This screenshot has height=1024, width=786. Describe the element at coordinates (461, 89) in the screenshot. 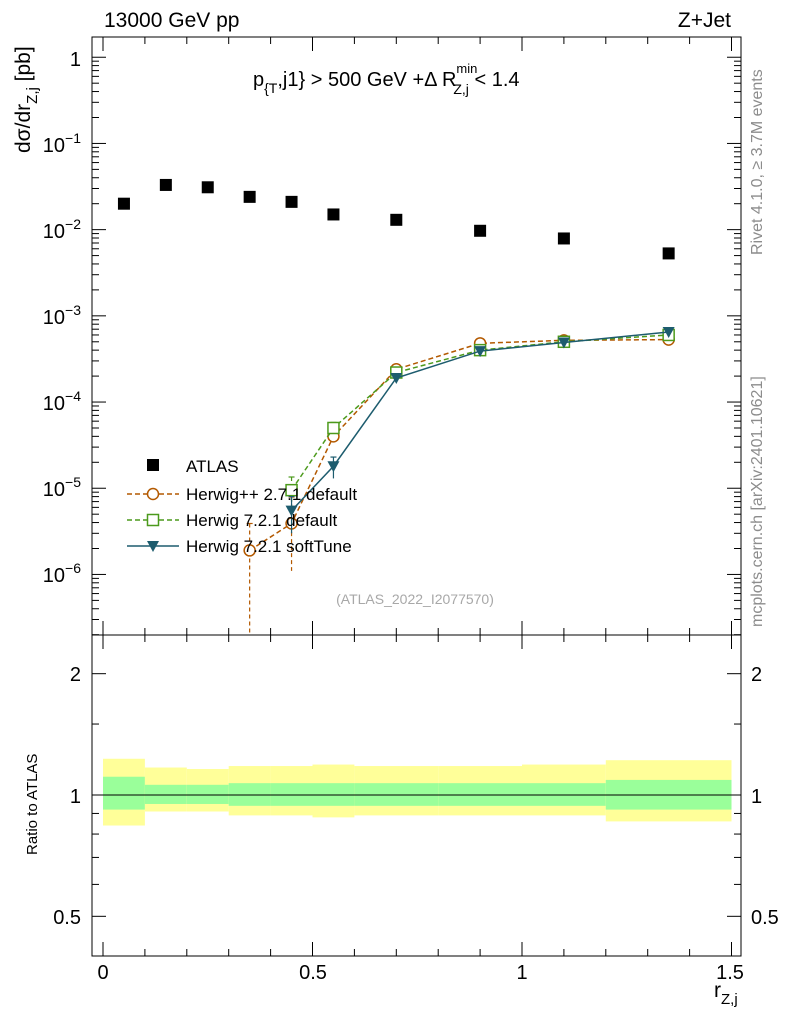

I see `cut-sub2: Z,j` at that location.